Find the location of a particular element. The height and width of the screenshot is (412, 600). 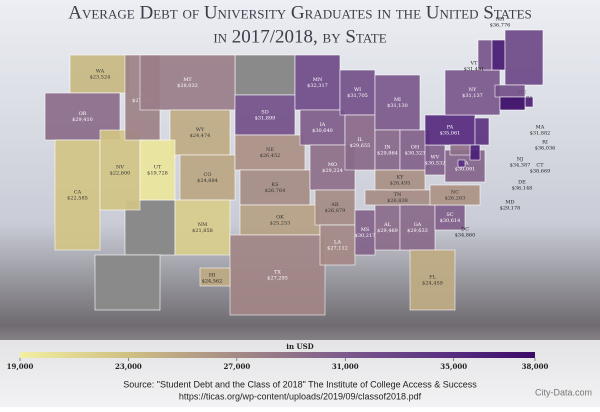

state-value: $31,882 is located at coordinates (540, 134).